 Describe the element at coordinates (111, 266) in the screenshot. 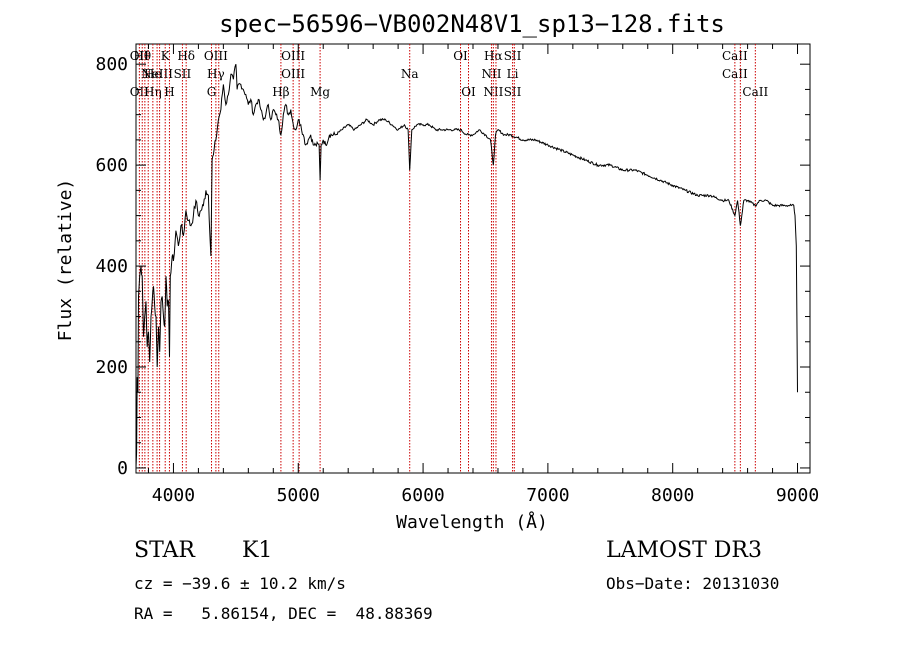

I see `y-tick-label: 400` at that location.